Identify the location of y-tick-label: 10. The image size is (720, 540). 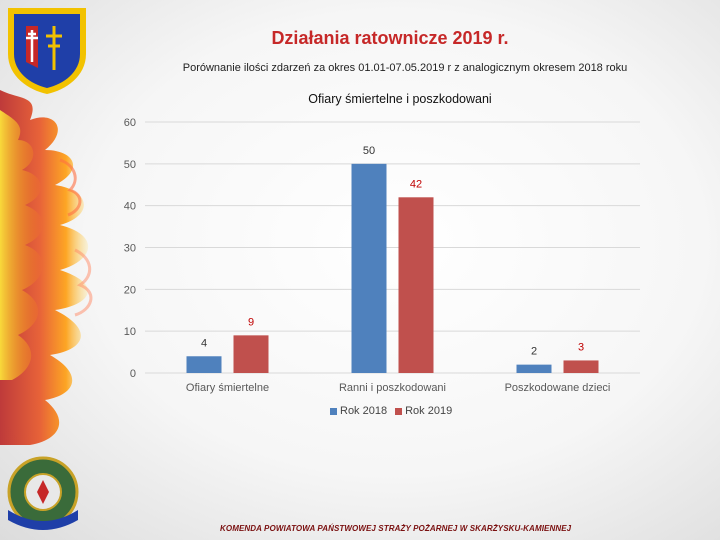
(130, 332).